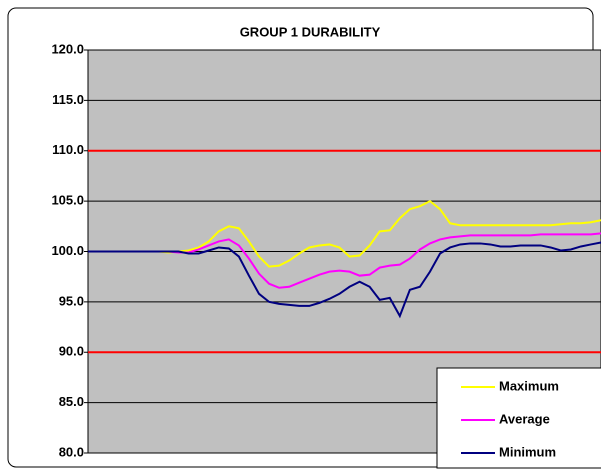 Image resolution: width=601 pixels, height=476 pixels. What do you see at coordinates (71, 300) in the screenshot?
I see `y-tick-label: 95.0` at bounding box center [71, 300].